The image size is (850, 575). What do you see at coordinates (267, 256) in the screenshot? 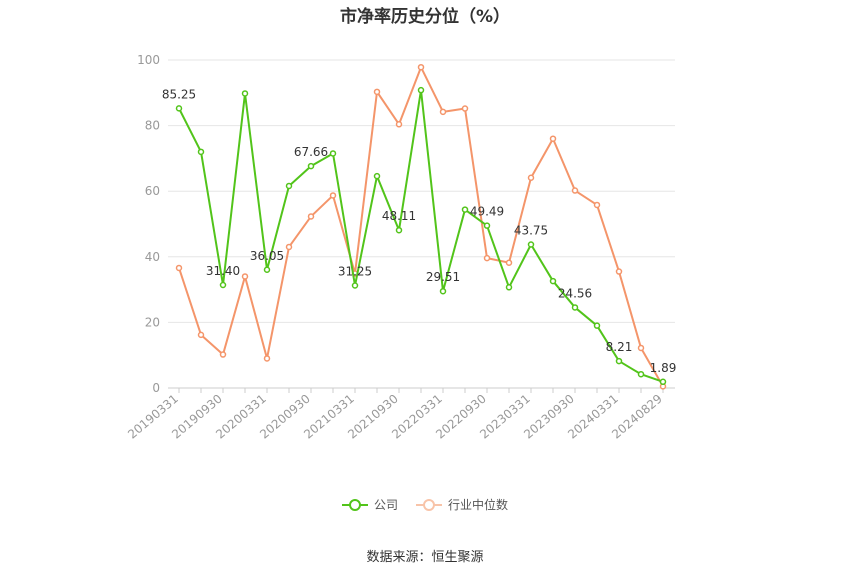
I see `data-label: 36.05` at bounding box center [267, 256].